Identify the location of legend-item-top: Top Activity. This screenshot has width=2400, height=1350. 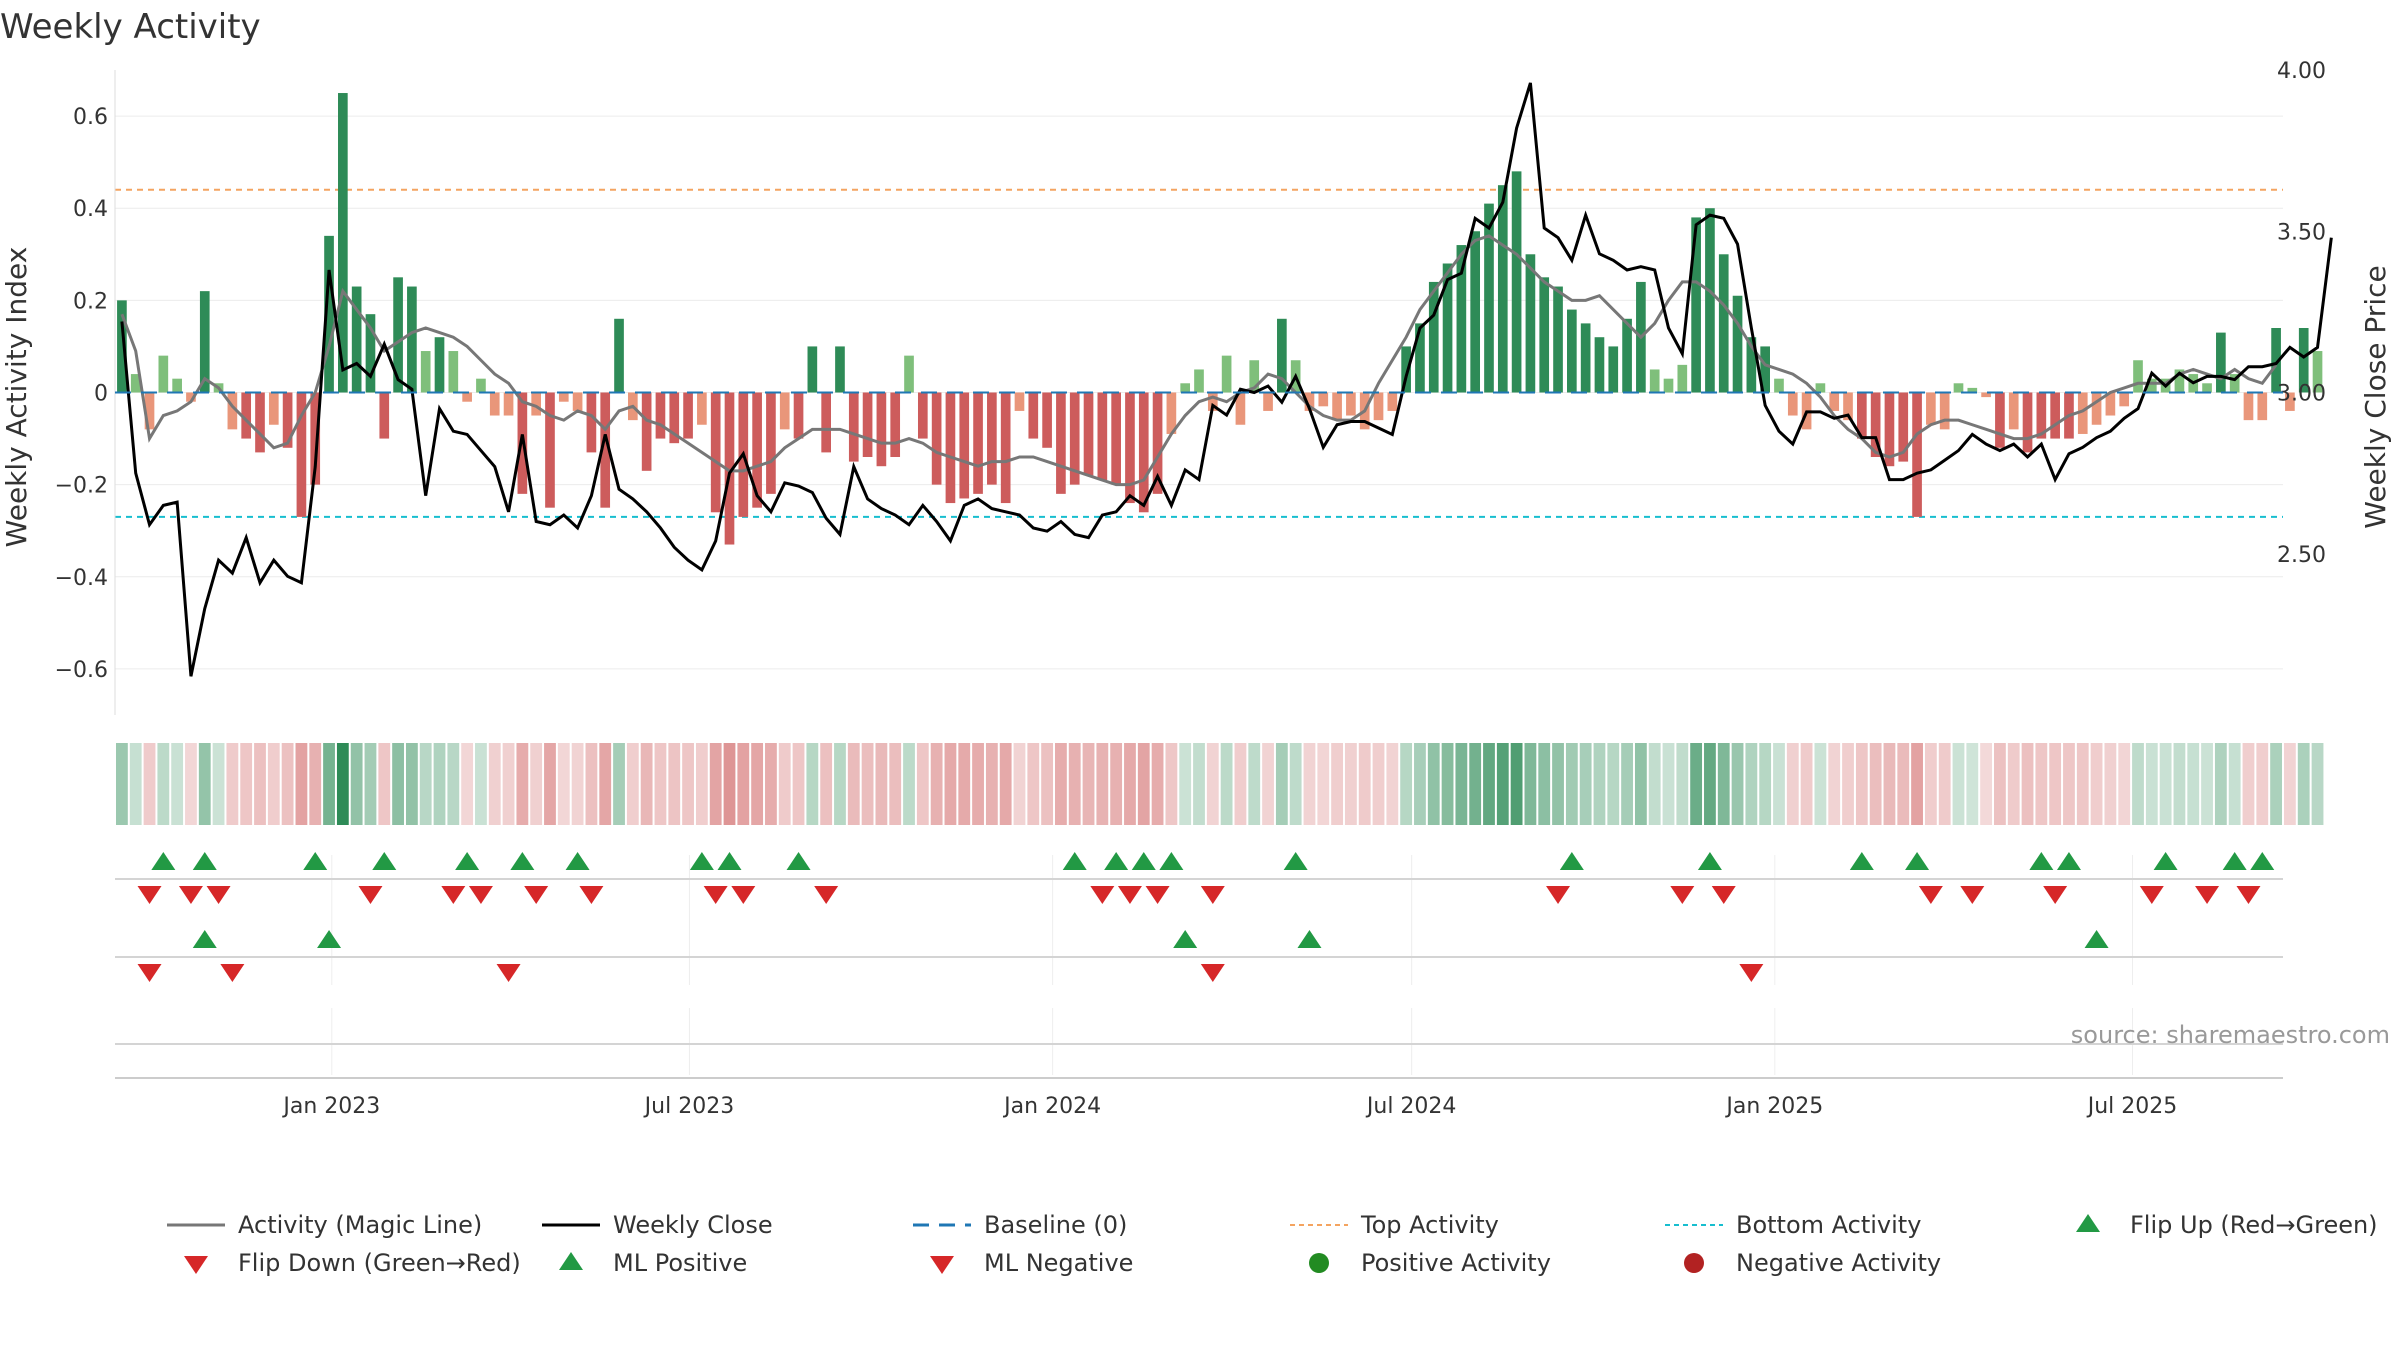
(1394, 1225).